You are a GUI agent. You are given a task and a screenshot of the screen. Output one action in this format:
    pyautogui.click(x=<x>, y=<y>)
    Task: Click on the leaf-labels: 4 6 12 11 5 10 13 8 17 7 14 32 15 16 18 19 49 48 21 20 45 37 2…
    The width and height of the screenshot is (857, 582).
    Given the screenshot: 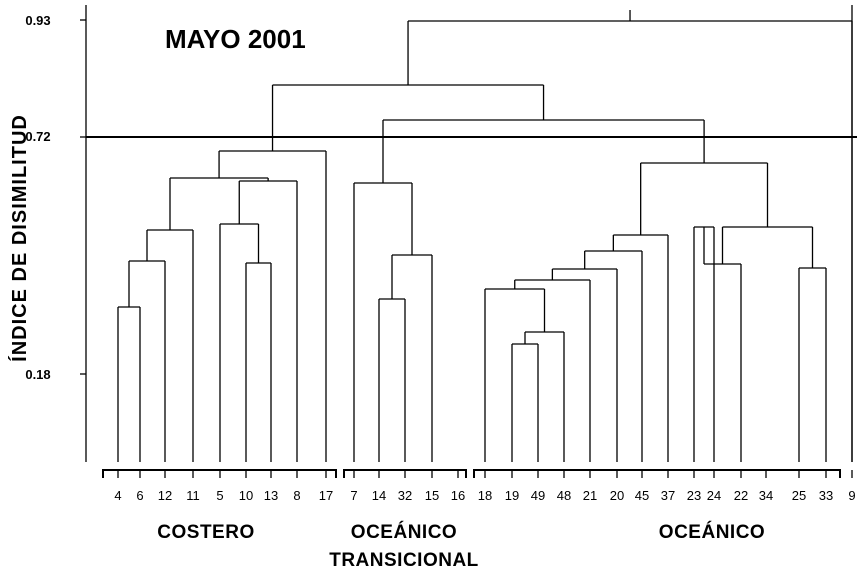 What is the action you would take?
    pyautogui.click(x=485, y=486)
    